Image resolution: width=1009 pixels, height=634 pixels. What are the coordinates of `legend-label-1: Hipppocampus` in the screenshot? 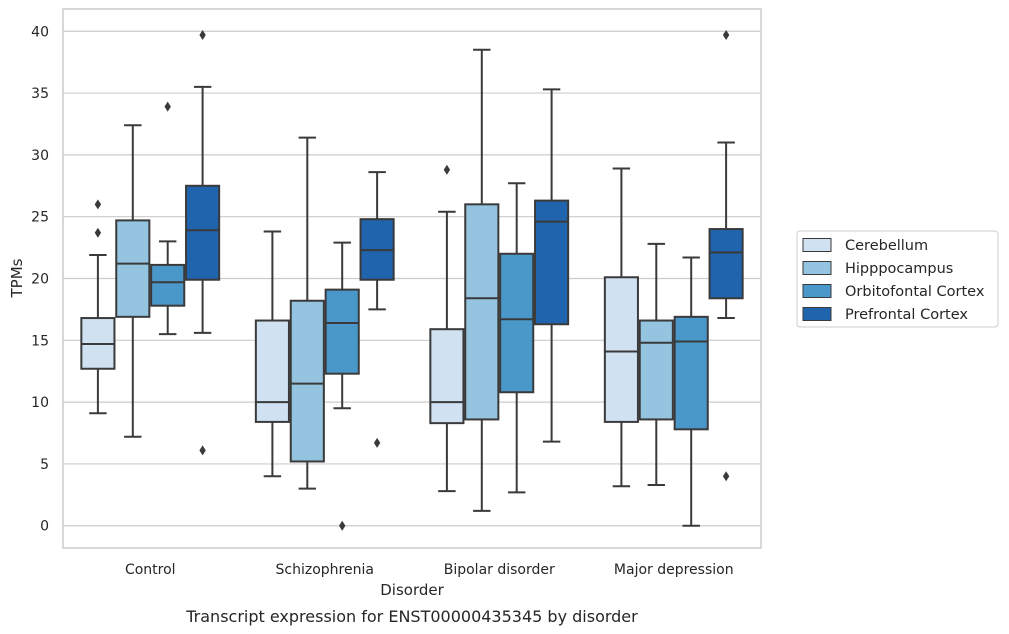 It's located at (899, 269).